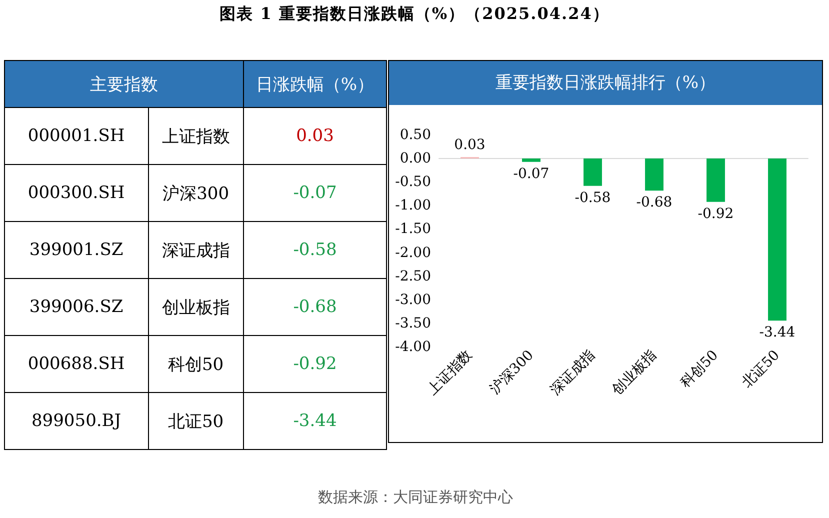  Describe the element at coordinates (196, 136) in the screenshot. I see `text: 上证指数` at that location.